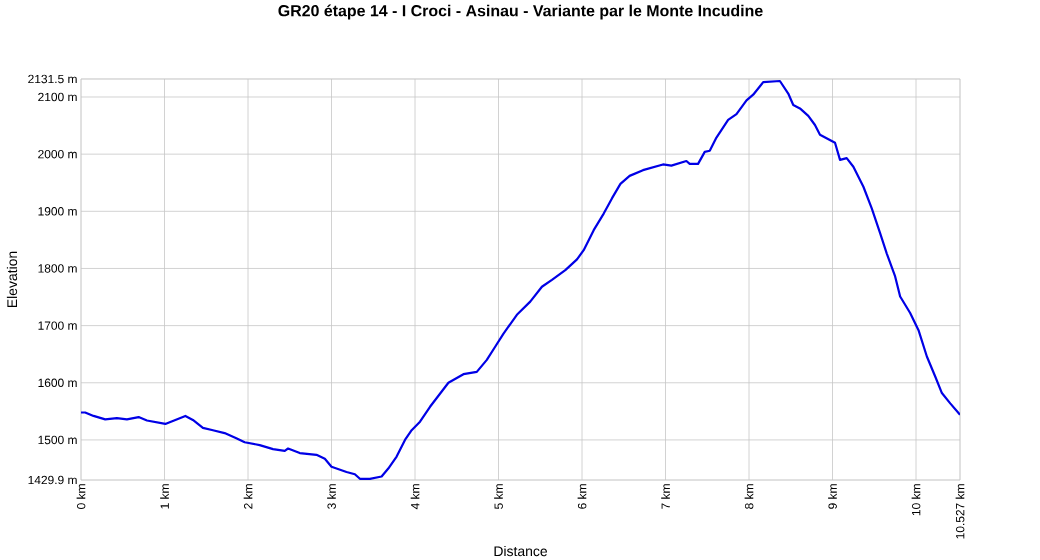  Describe the element at coordinates (521, 551) in the screenshot. I see `x-axis-title: Distance` at that location.